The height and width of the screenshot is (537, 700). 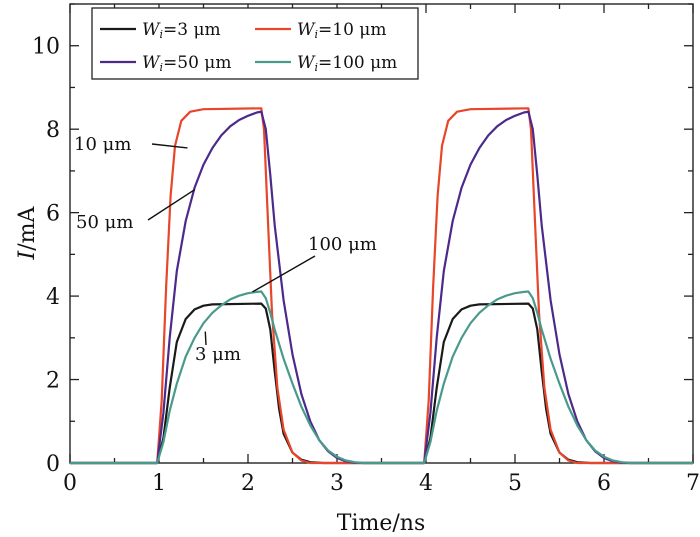 What do you see at coordinates (70, 483) in the screenshot?
I see `x-tick-label-0: 0` at bounding box center [70, 483].